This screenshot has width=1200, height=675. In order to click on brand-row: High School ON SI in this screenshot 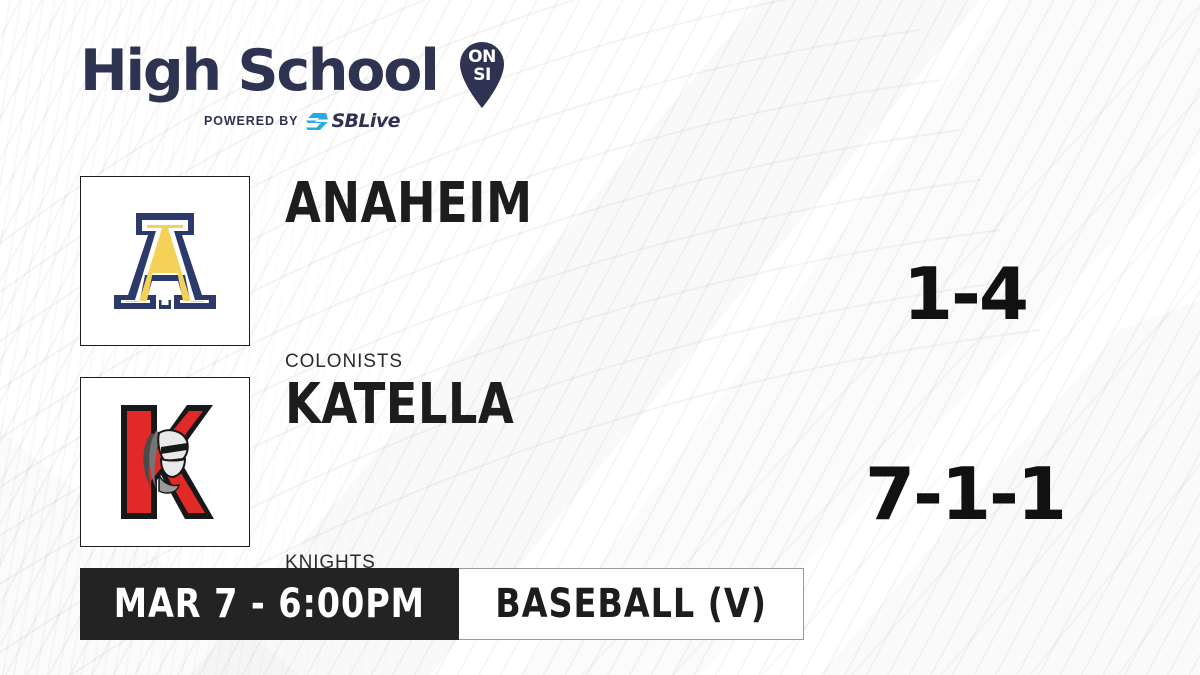, I will do `click(300, 71)`.